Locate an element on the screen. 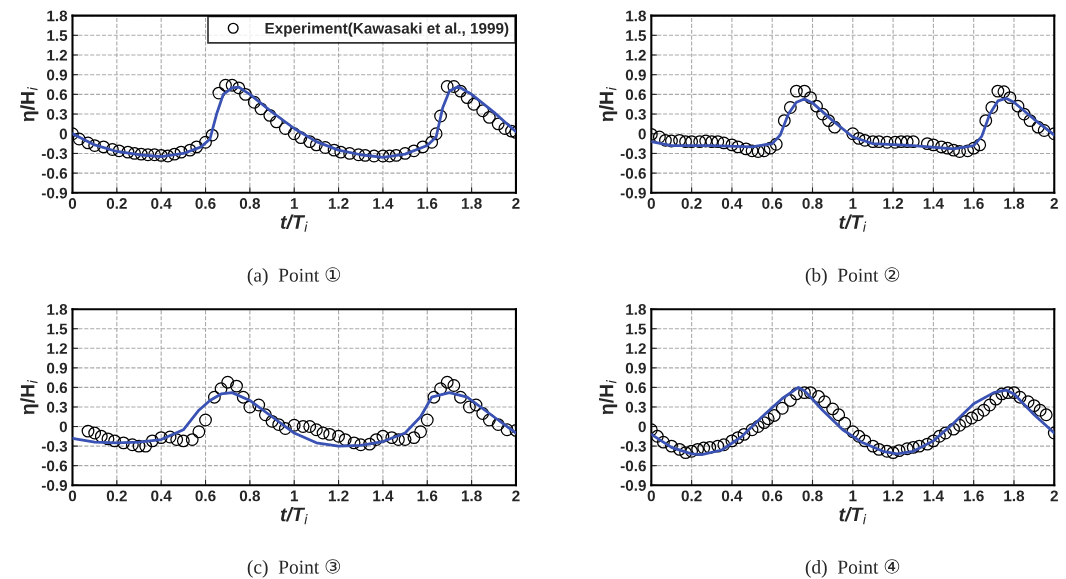  text: (d) Point ④ is located at coordinates (852, 568).